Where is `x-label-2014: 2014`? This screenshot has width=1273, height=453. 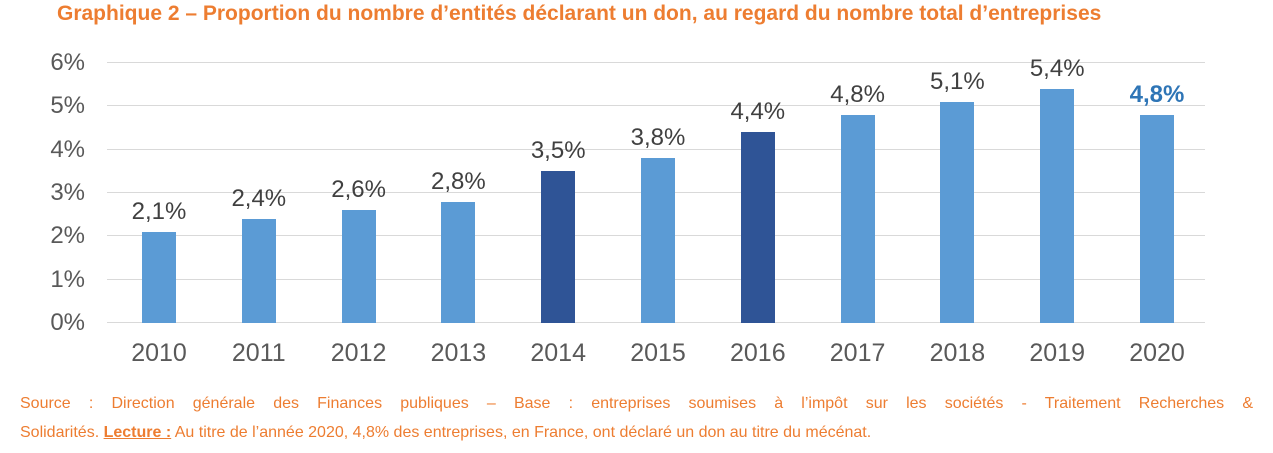 x-label-2014: 2014 is located at coordinates (558, 353).